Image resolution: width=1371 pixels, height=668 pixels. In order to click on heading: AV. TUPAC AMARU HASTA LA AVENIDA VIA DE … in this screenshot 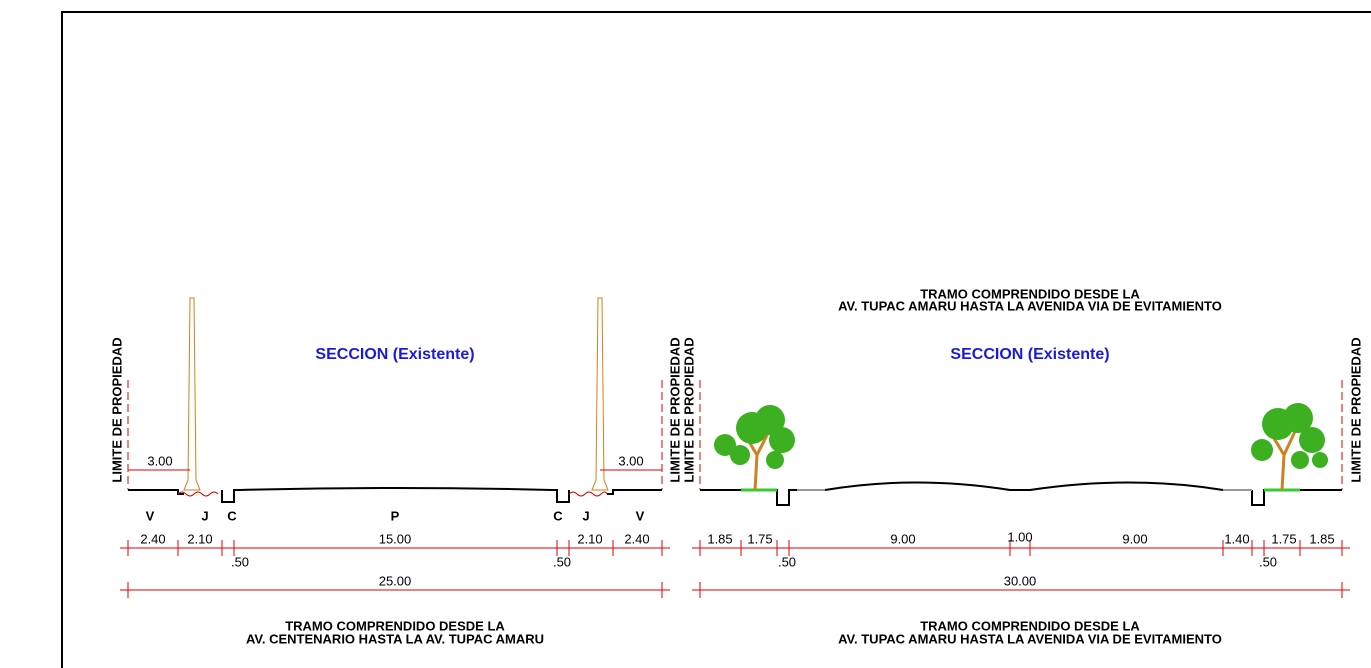, I will do `click(1030, 305)`.